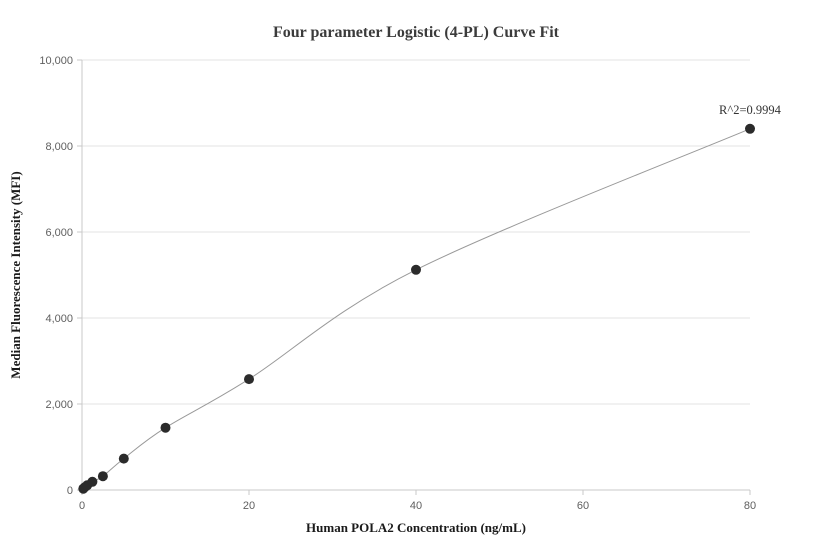  What do you see at coordinates (15, 274) in the screenshot?
I see `y-axis-label: Median Fluorescence Intensity (MFI)` at bounding box center [15, 274].